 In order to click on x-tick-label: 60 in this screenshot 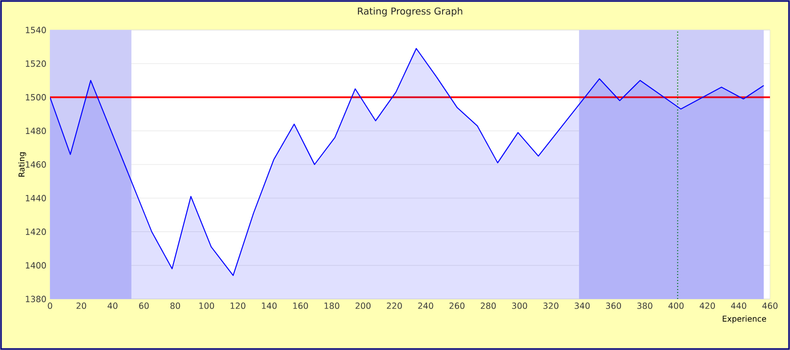, I will do `click(144, 305)`.